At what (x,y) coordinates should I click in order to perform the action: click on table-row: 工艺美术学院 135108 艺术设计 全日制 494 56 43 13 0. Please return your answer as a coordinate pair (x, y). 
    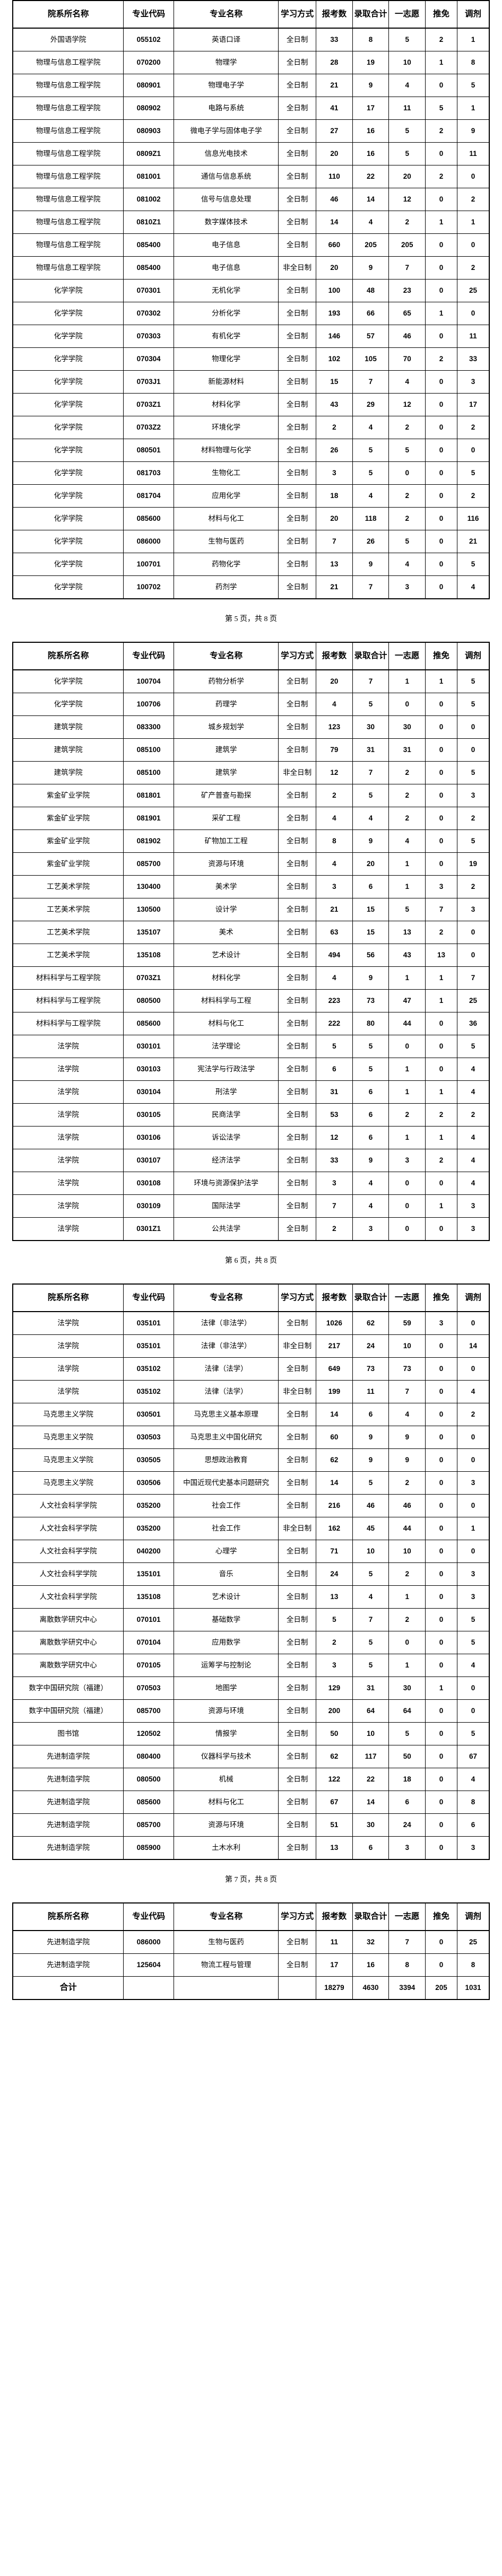
    Looking at the image, I should click on (251, 955).